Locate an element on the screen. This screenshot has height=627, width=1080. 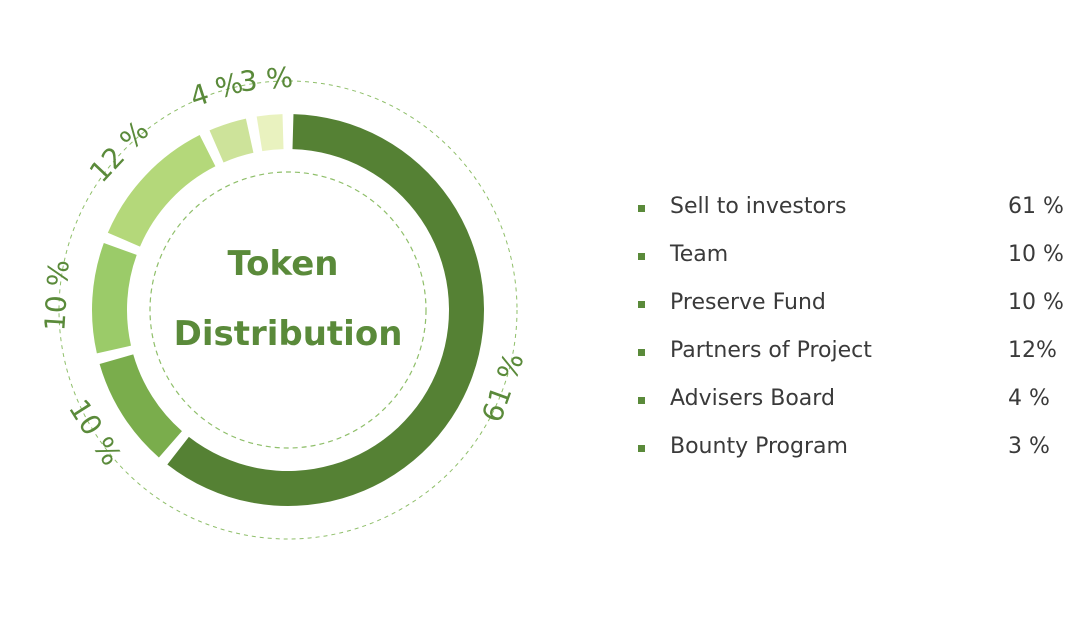
ring-label-preserve-fund: 10 % is located at coordinates (56, 295).